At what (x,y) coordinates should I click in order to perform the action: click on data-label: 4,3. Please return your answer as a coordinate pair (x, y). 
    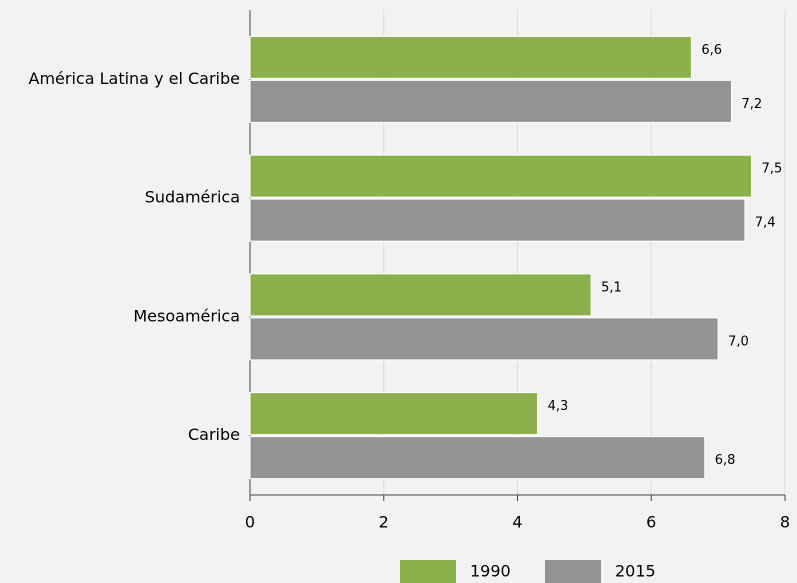
    Looking at the image, I should click on (558, 406).